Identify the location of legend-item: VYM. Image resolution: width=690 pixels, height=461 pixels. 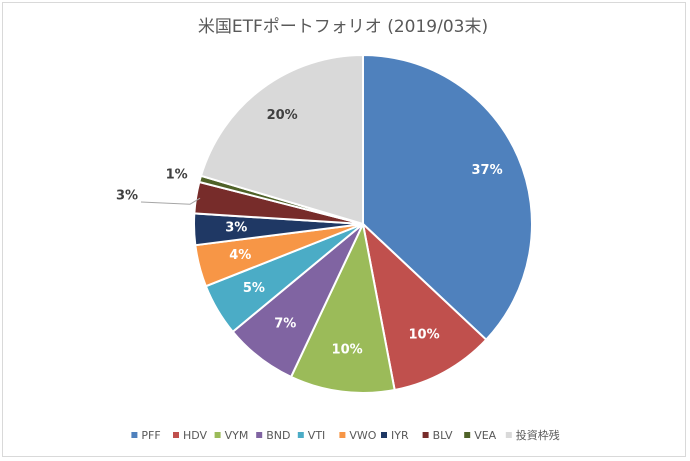
(231, 435).